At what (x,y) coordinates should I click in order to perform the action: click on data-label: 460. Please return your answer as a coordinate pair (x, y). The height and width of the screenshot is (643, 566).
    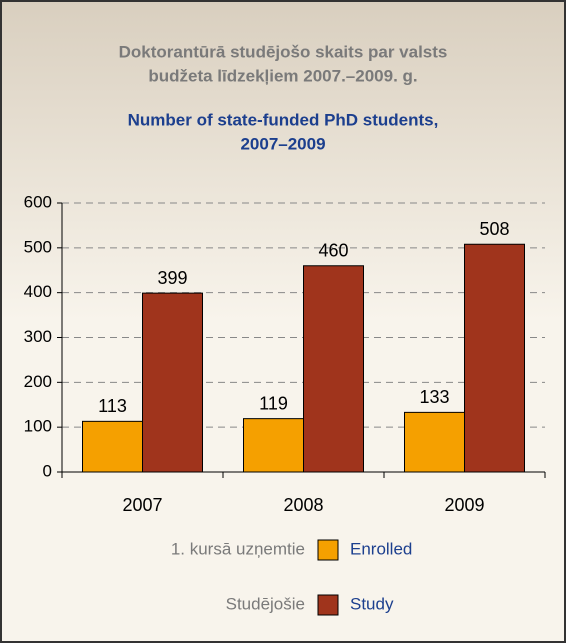
    Looking at the image, I should click on (333, 251).